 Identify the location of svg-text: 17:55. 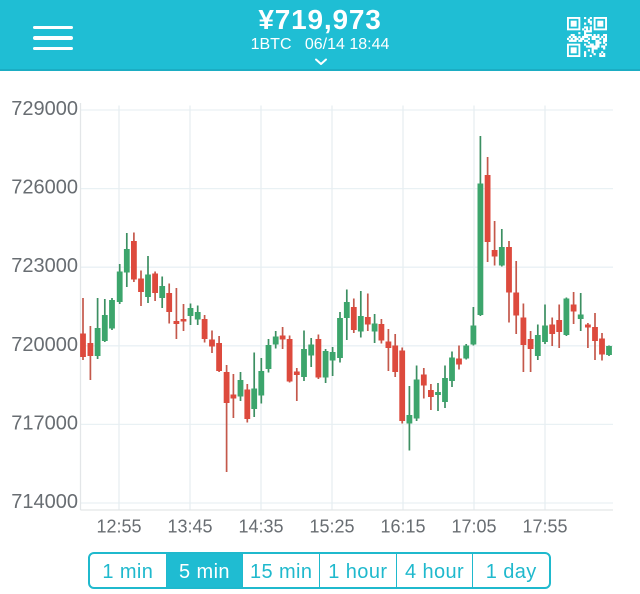
(544, 527).